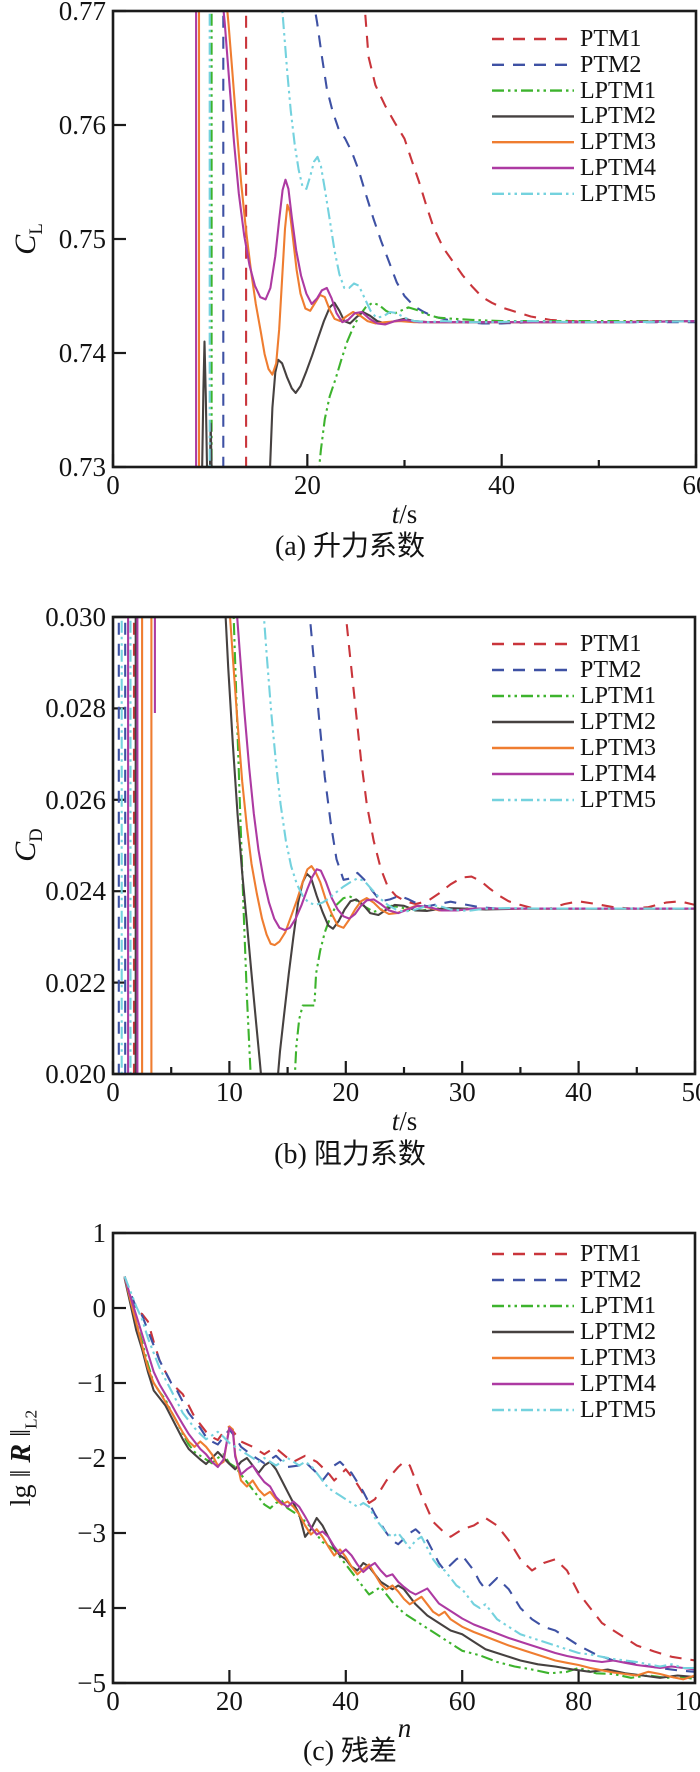 Image resolution: width=700 pixels, height=1772 pixels. Describe the element at coordinates (579, 1701) in the screenshot. I see `x-tick-label: 80` at that location.